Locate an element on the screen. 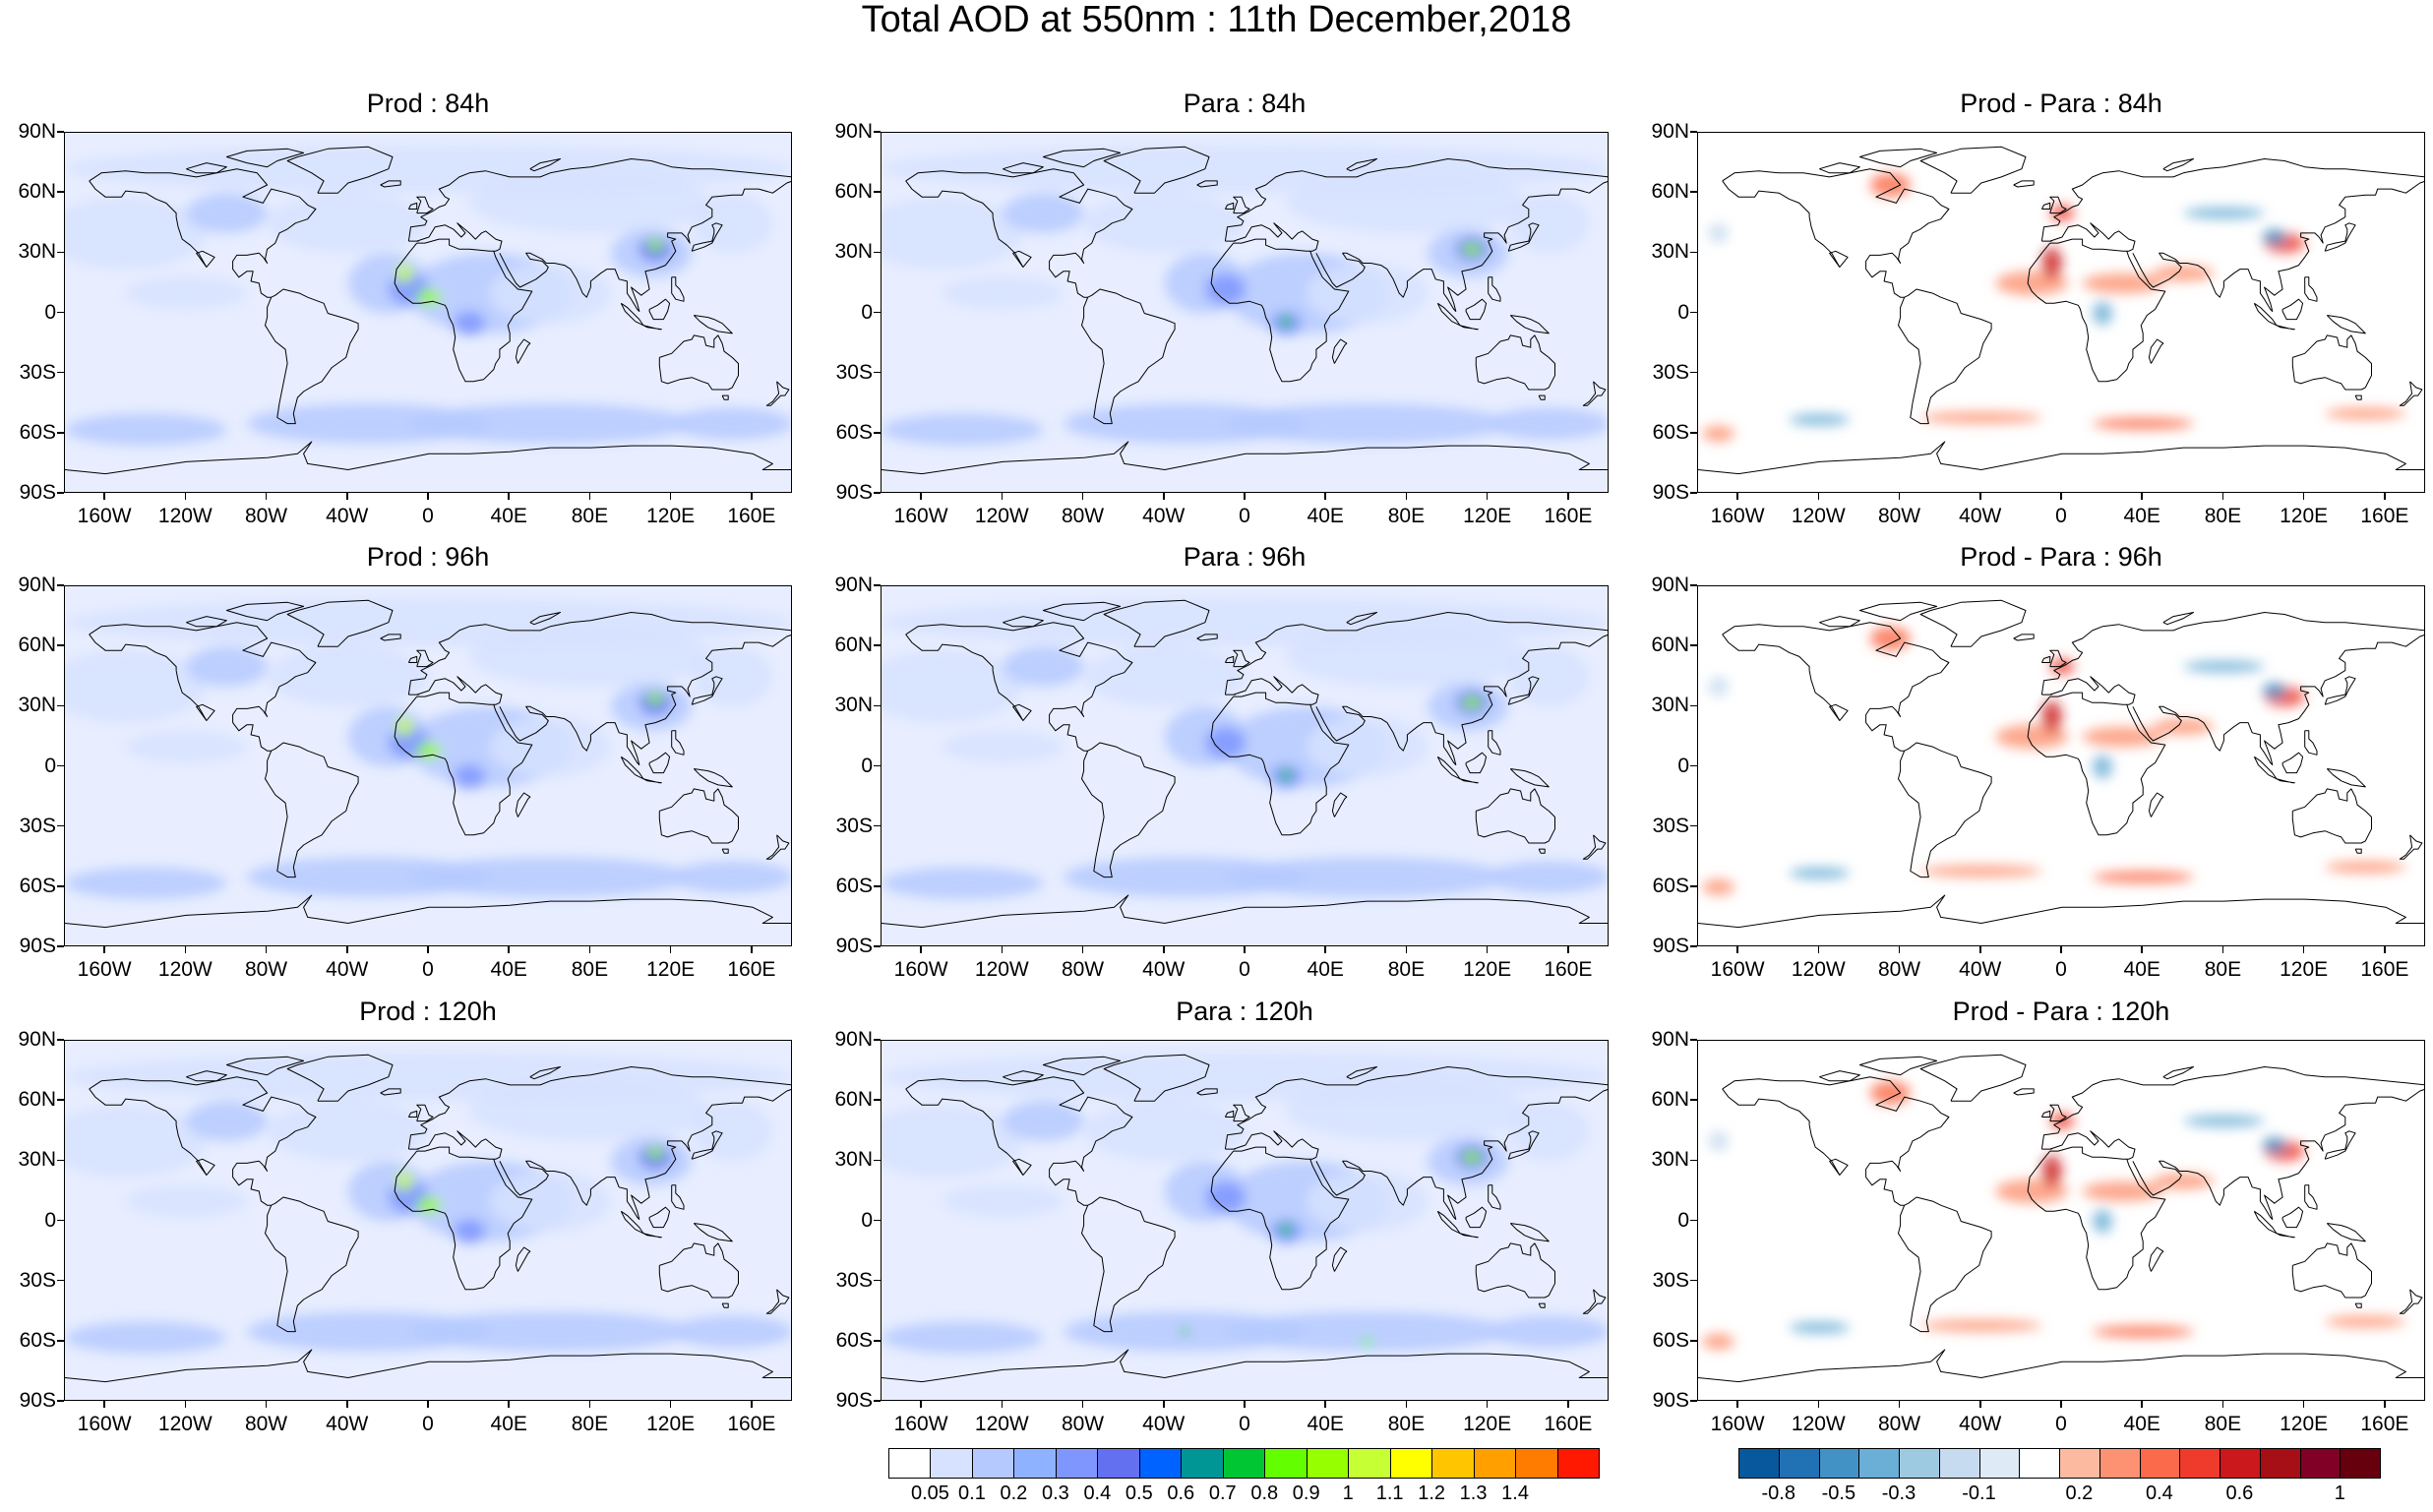  colorbar-label: 0.6 is located at coordinates (1181, 1493).